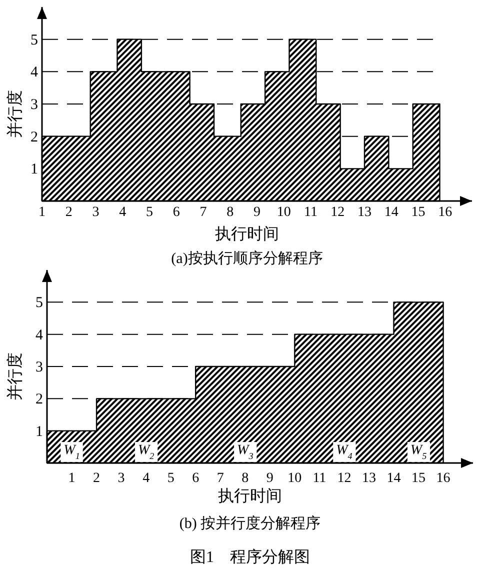  What do you see at coordinates (250, 523) in the screenshot?
I see `text: (b) 按并行度分解程序` at bounding box center [250, 523].